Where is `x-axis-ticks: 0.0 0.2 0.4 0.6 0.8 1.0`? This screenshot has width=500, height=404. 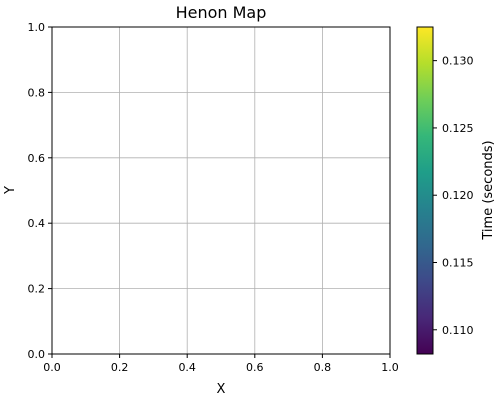
x-axis-ticks: 0.0 0.2 0.4 0.6 0.8 1.0 is located at coordinates (221, 364).